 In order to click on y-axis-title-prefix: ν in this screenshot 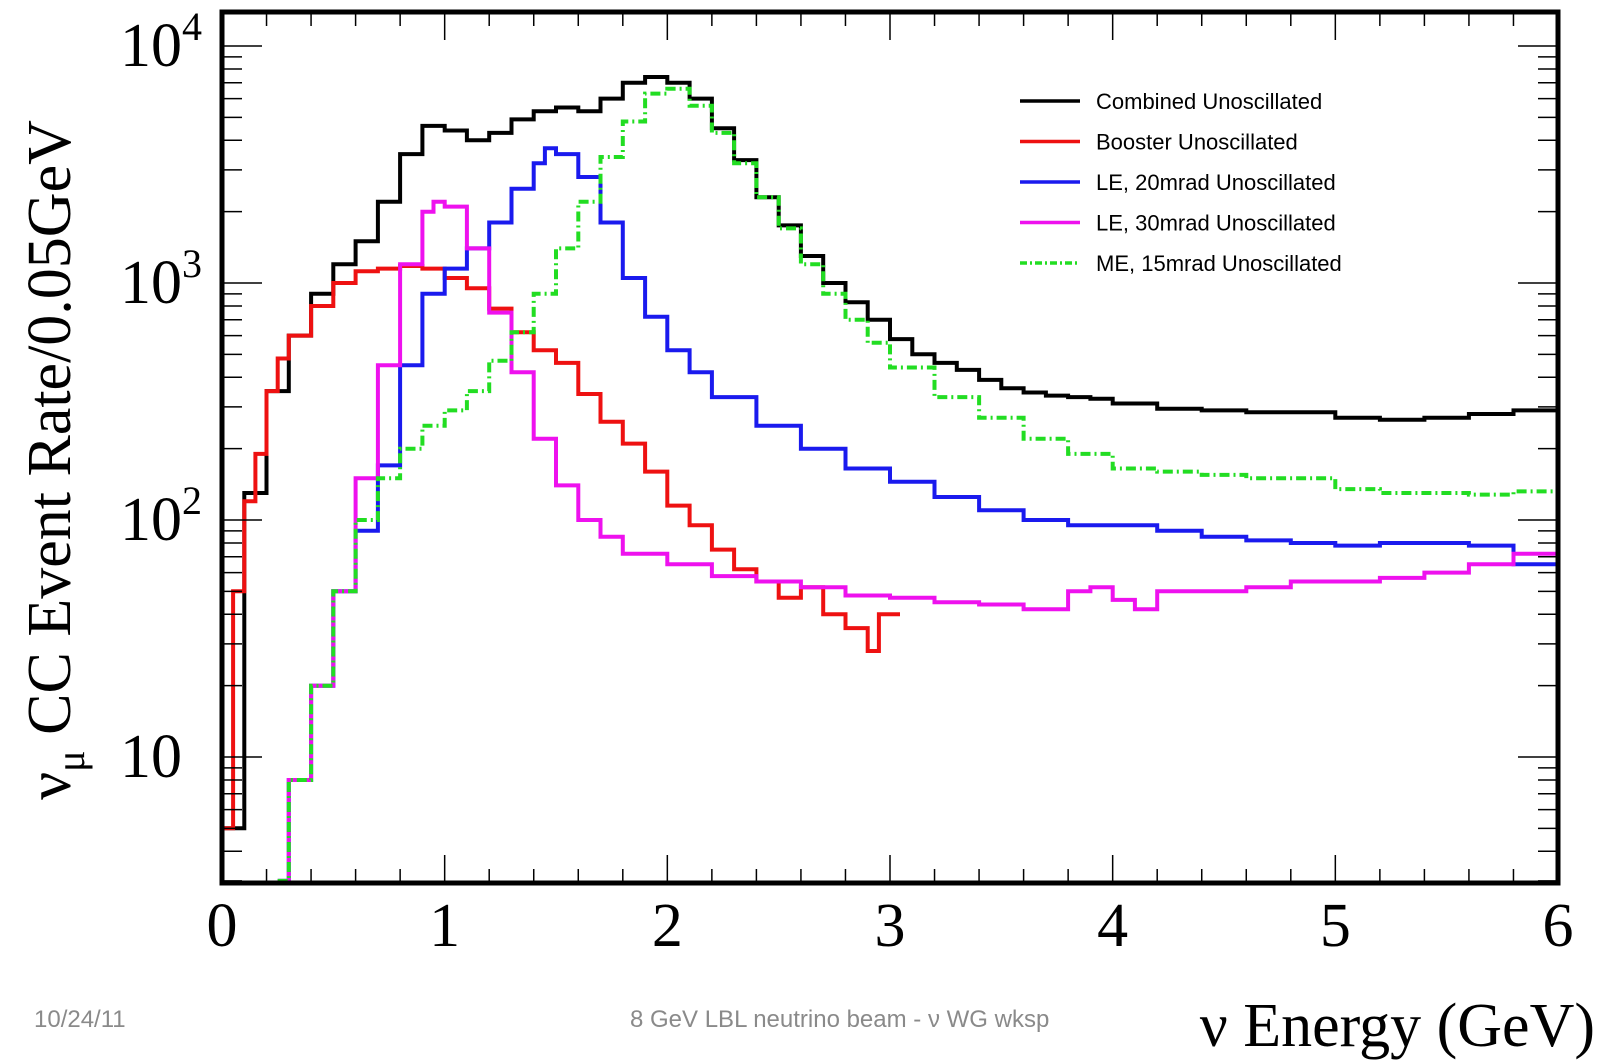, I will do `click(50, 786)`.